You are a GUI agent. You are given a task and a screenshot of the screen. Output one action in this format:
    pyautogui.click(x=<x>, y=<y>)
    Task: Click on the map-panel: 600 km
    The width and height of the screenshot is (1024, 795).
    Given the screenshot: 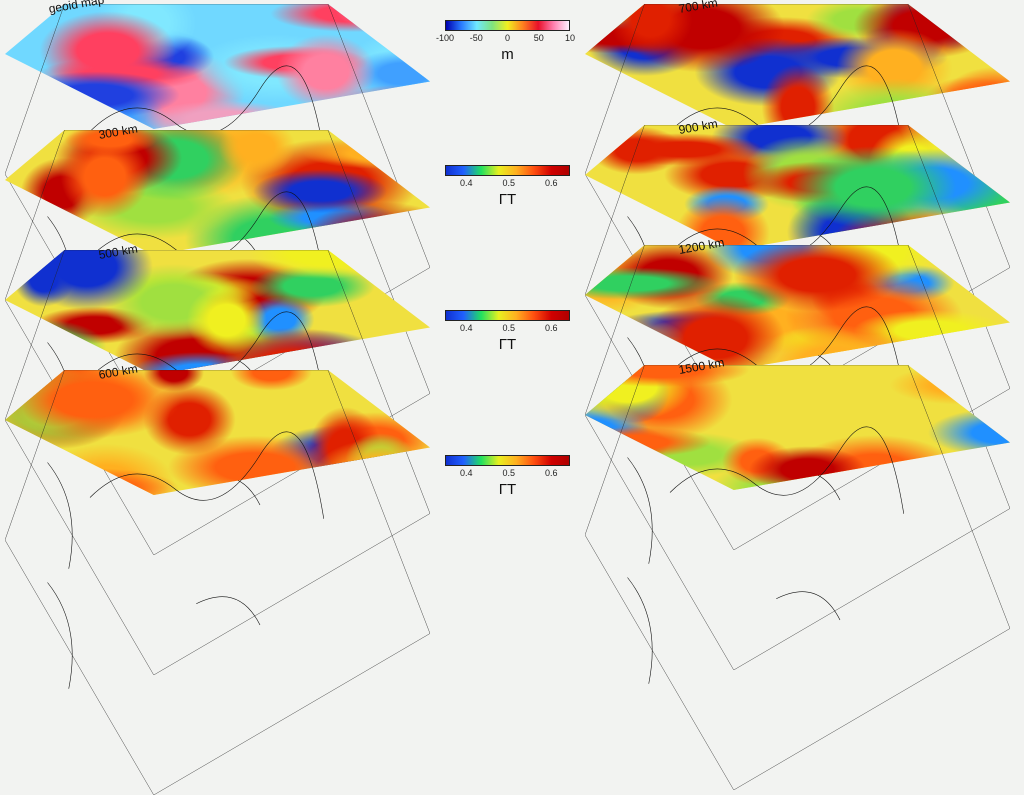 What is the action you would take?
    pyautogui.click(x=217, y=428)
    